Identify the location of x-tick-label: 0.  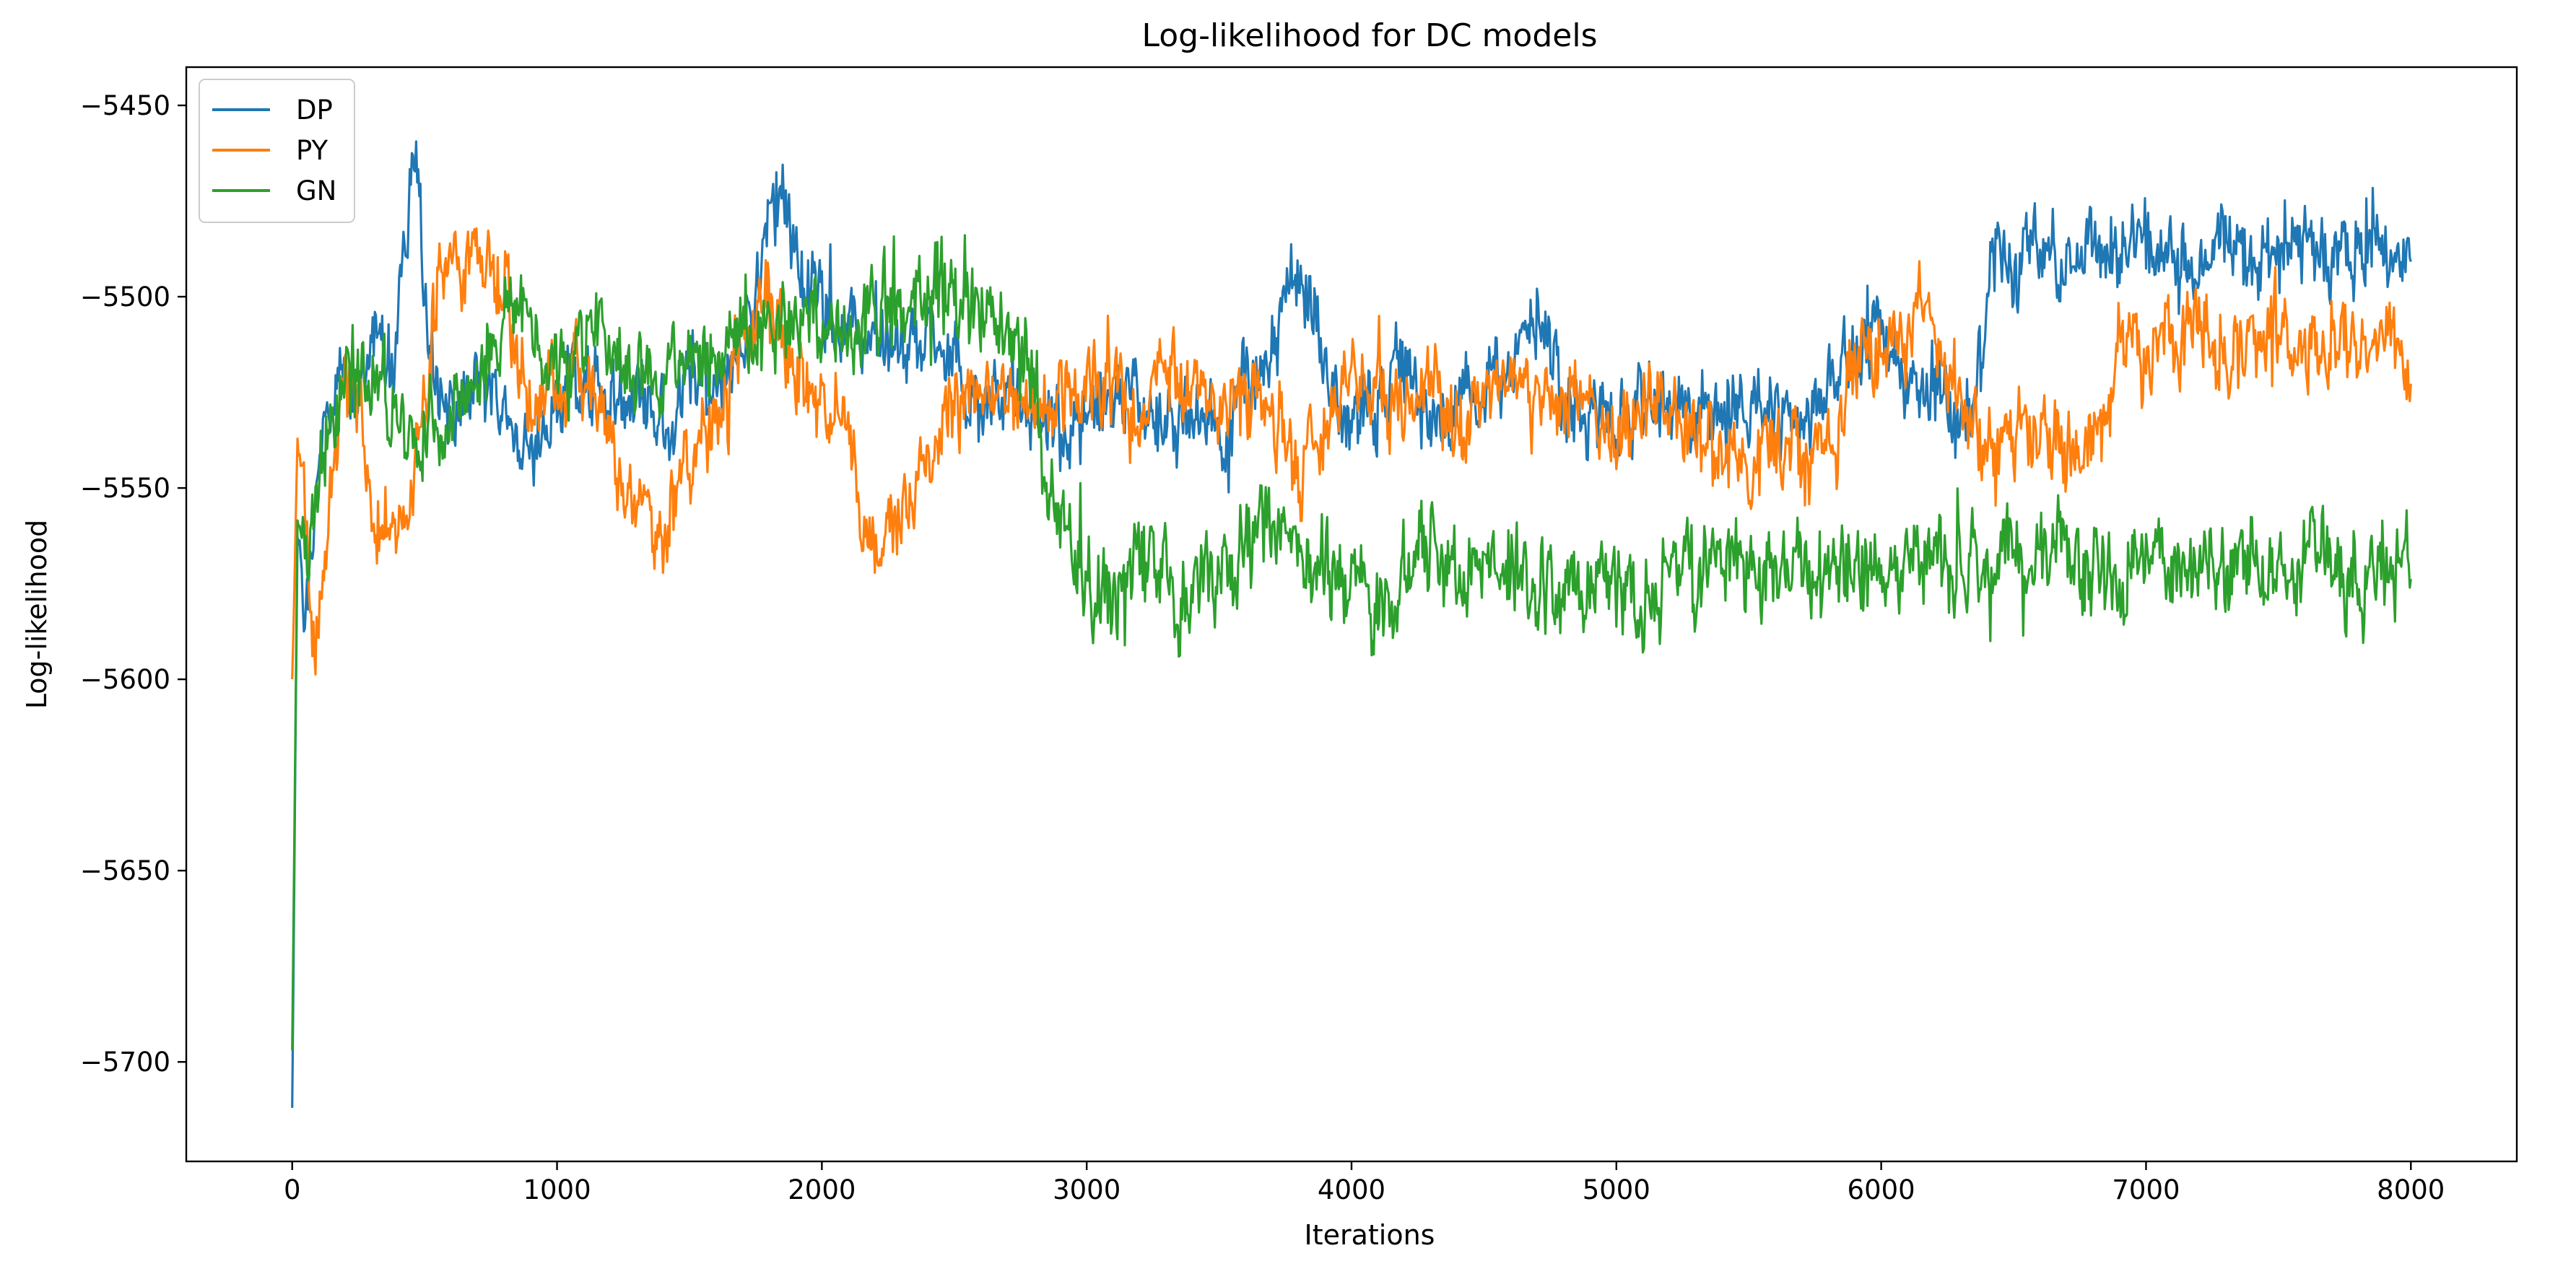
(292, 1189).